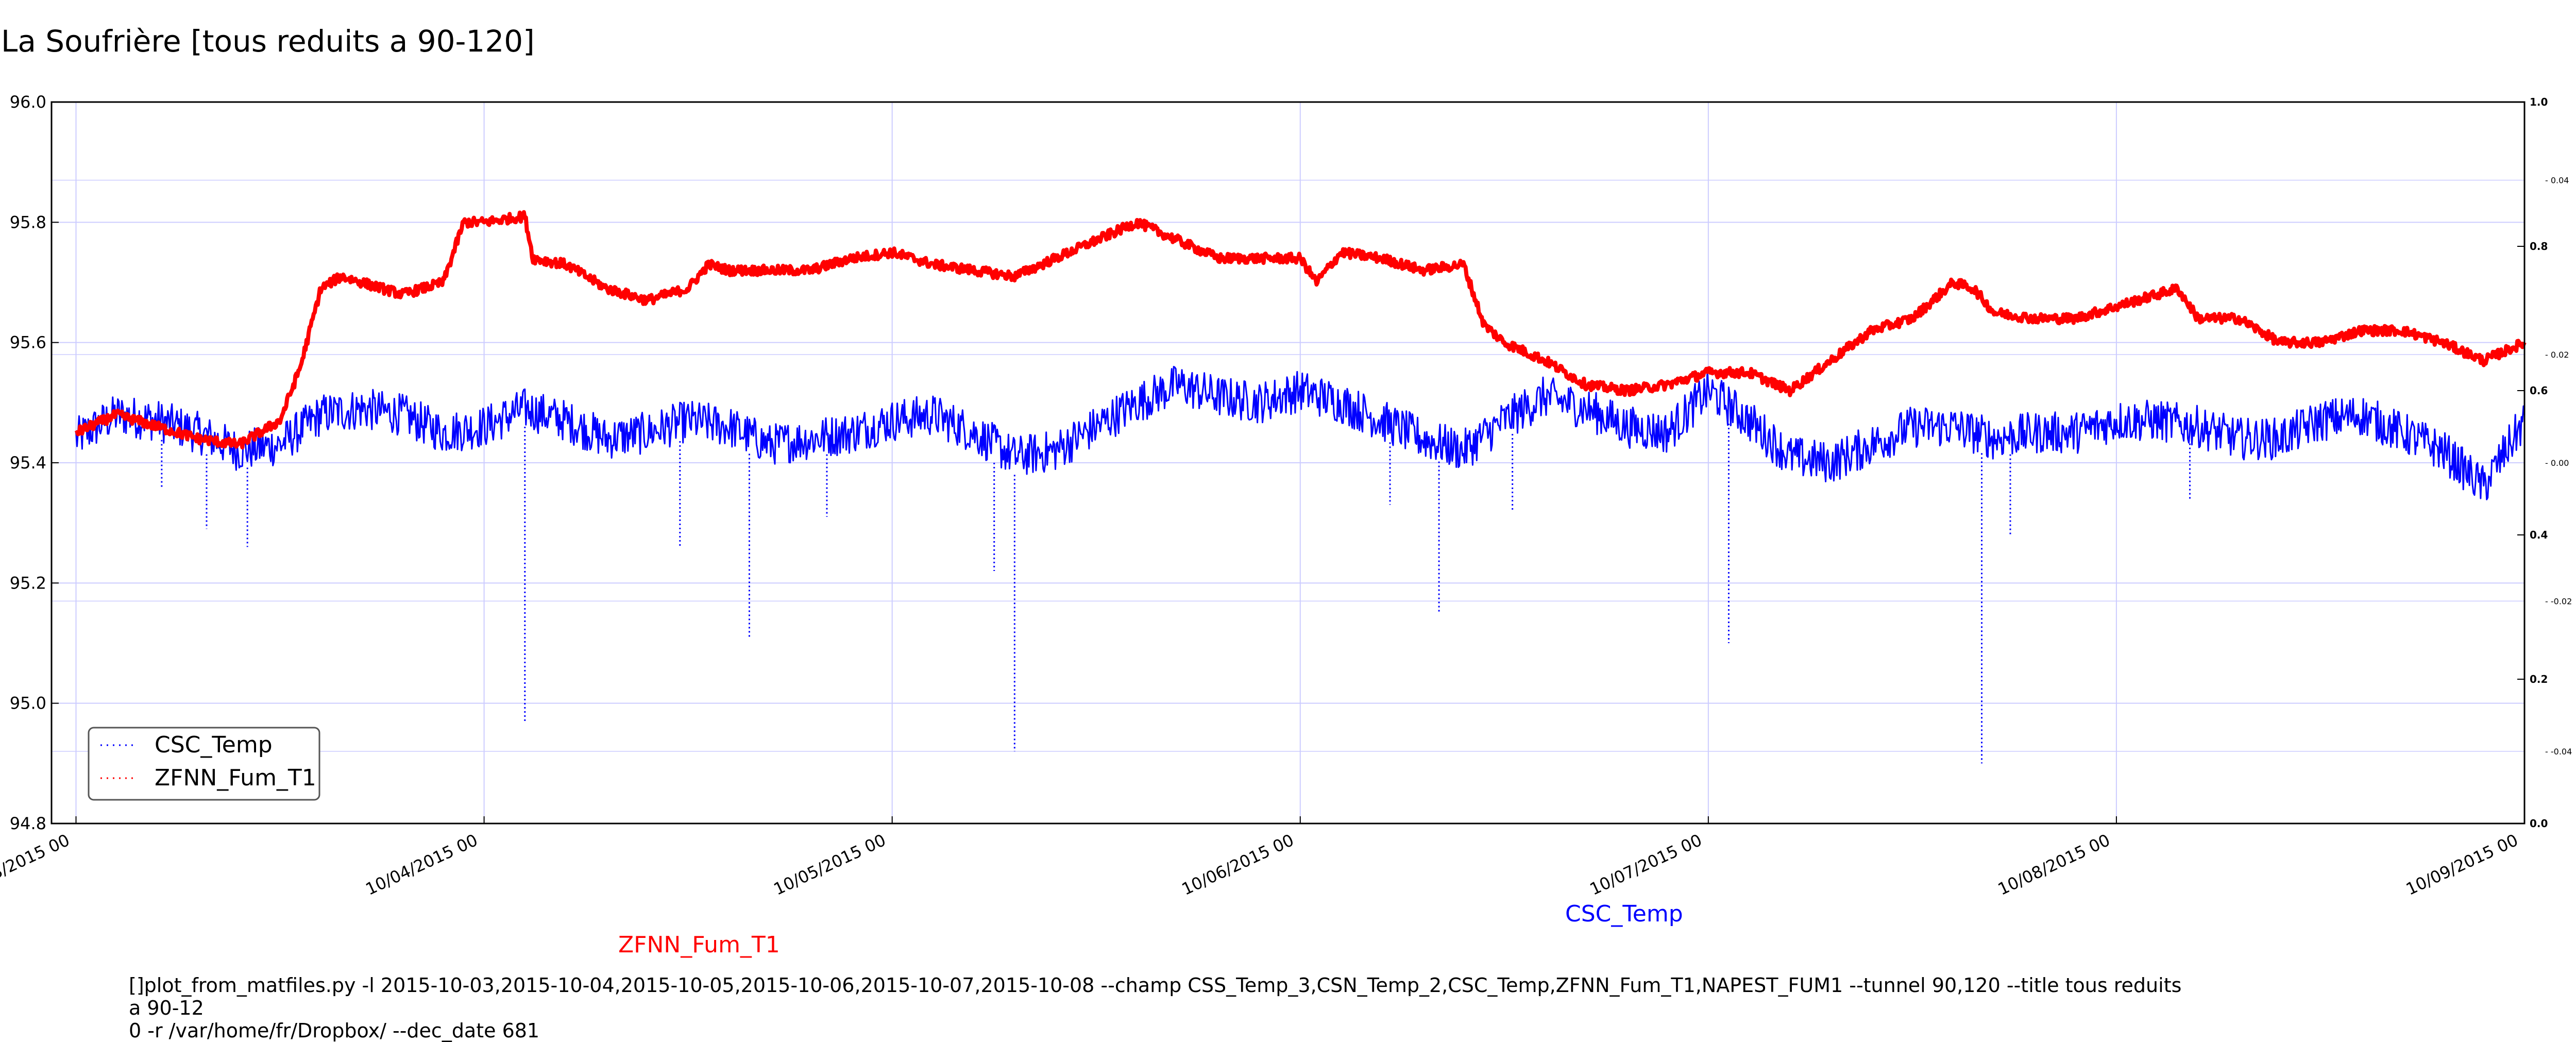 The width and height of the screenshot is (2576, 1042). Describe the element at coordinates (2558, 752) in the screenshot. I see `right-minor-tick-label: - -0.04` at that location.